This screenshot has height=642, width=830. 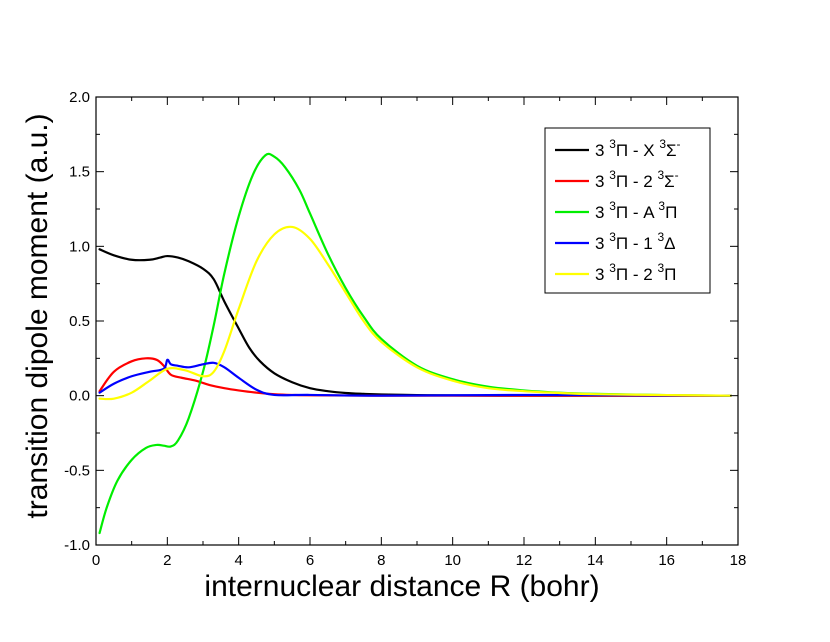 I want to click on legend-entry-2: 3 3Π - 2 3Σ-, so click(x=617, y=179).